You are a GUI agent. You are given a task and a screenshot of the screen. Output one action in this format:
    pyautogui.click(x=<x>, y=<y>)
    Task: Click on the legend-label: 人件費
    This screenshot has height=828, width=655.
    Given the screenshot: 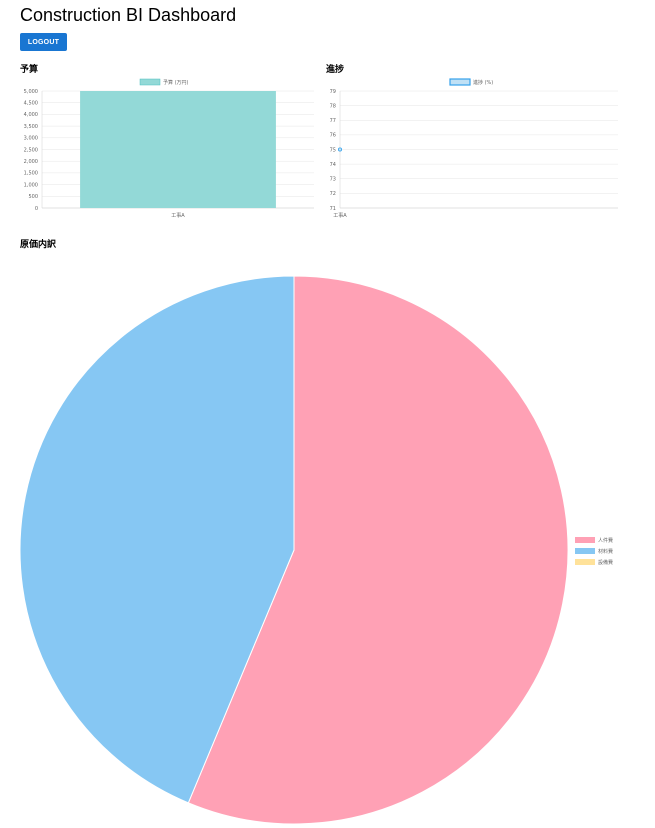 What is the action you would take?
    pyautogui.click(x=605, y=540)
    